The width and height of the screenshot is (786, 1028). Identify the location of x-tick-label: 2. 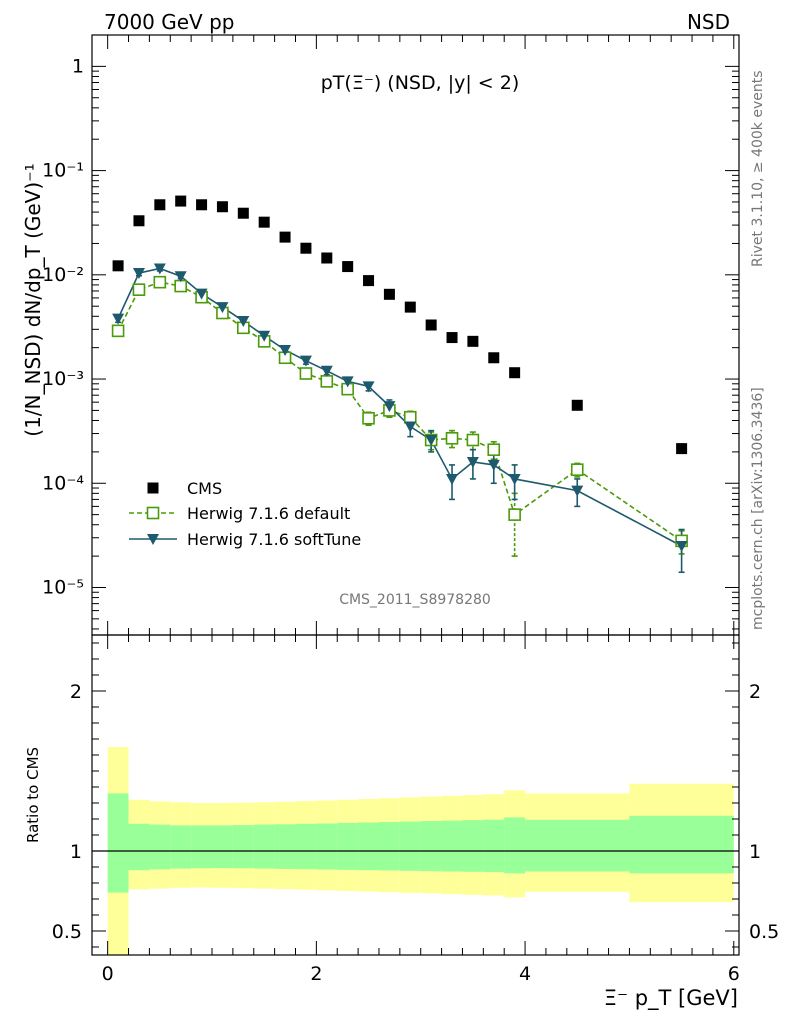
(316, 974).